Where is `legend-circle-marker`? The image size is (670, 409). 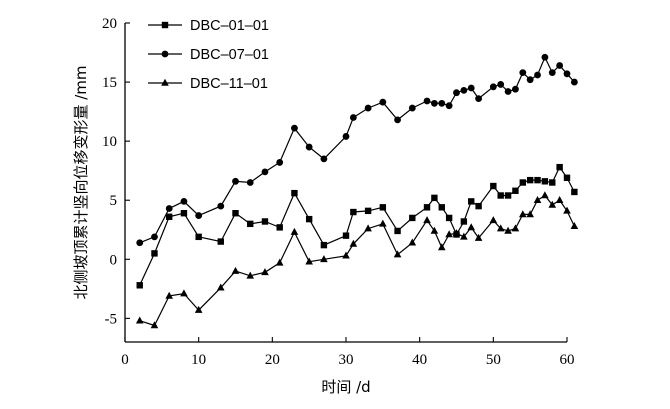 legend-circle-marker is located at coordinates (165, 54).